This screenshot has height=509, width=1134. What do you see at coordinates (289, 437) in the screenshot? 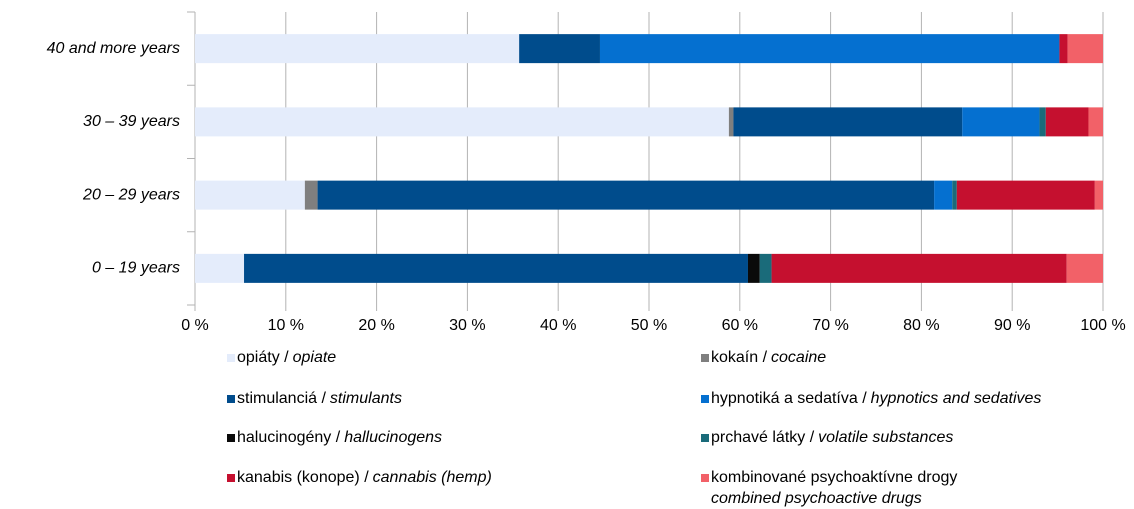
I see `legend-label-local: halucinogény /` at bounding box center [289, 437].